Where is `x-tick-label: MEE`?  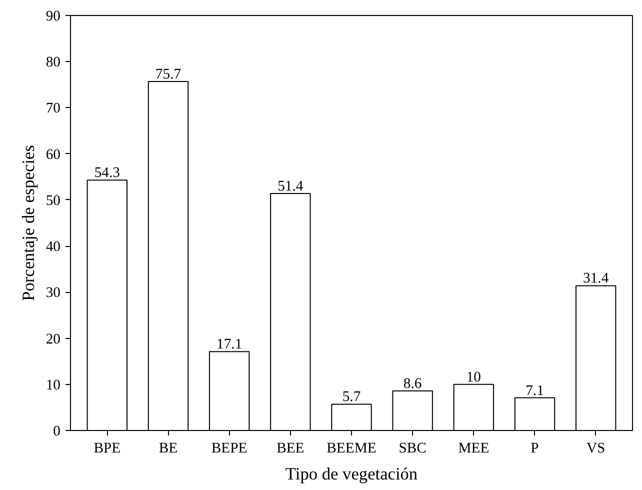 x-tick-label: MEE is located at coordinates (474, 448).